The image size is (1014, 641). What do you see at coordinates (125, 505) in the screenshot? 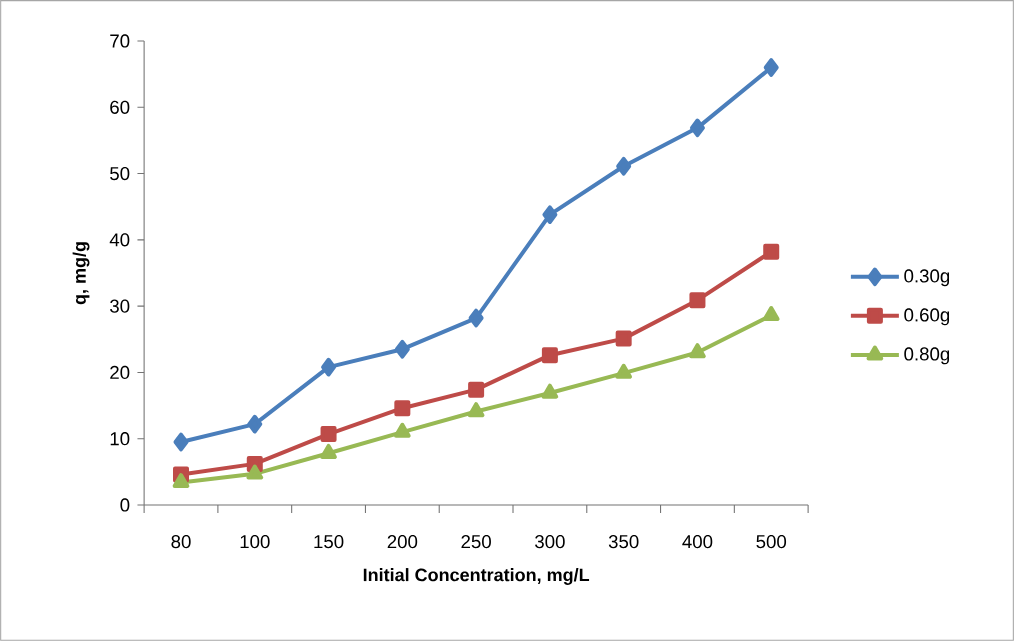
I see `y-tick-label: 0` at bounding box center [125, 505].